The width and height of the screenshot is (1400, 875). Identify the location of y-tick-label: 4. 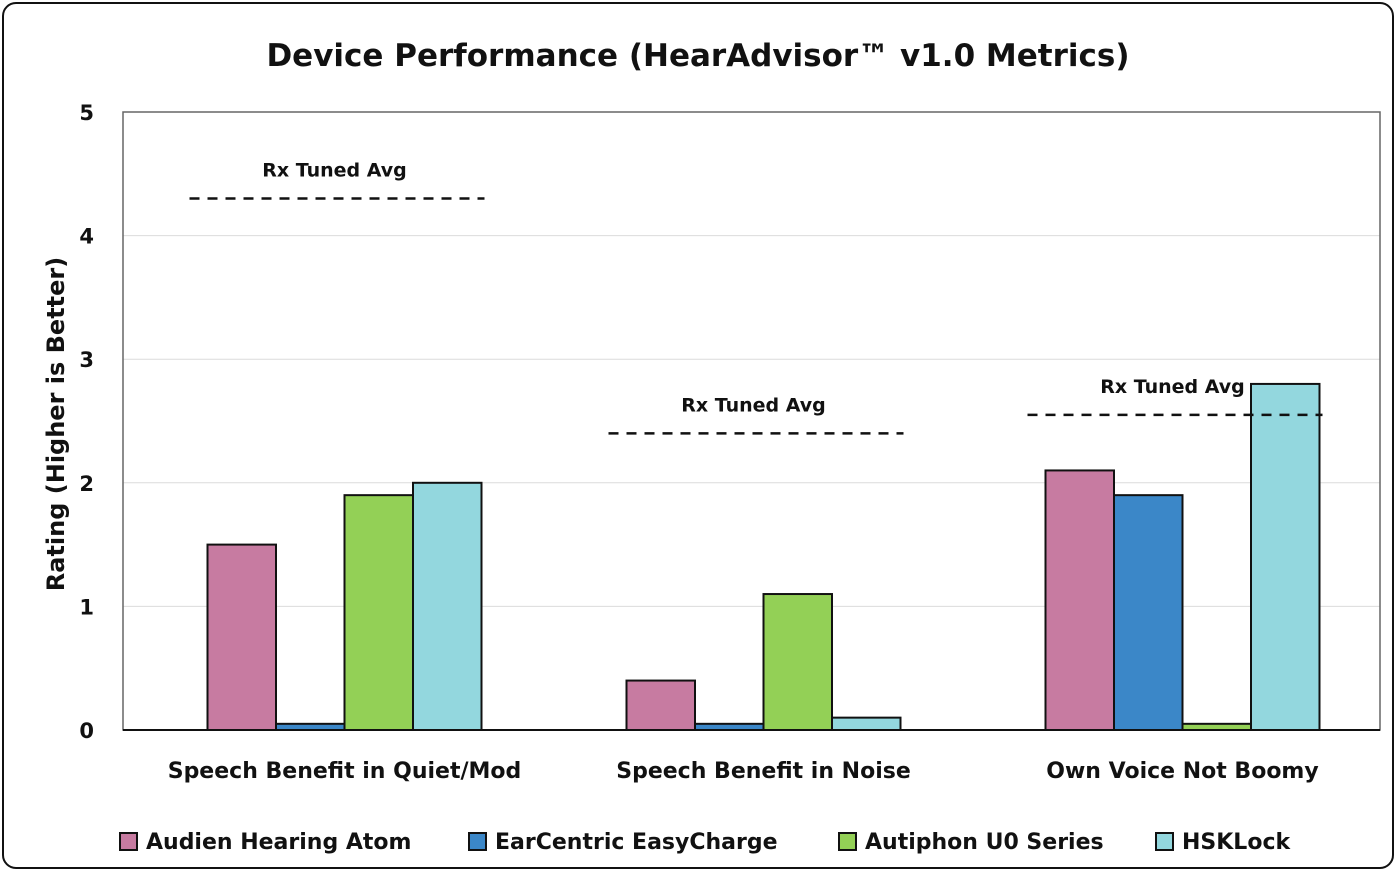
(86, 237).